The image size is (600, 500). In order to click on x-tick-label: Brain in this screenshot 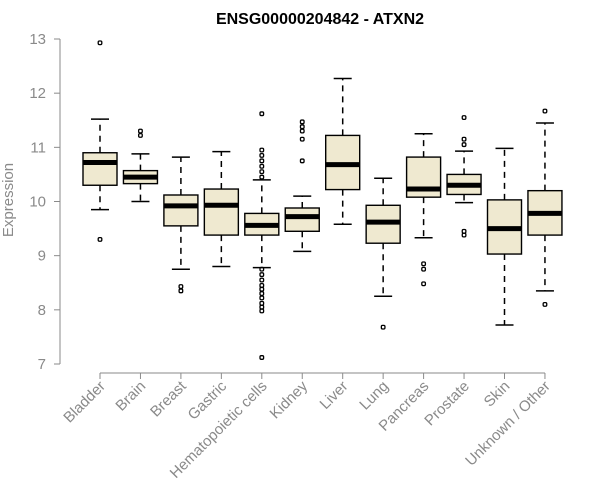, I will do `click(130, 396)`.